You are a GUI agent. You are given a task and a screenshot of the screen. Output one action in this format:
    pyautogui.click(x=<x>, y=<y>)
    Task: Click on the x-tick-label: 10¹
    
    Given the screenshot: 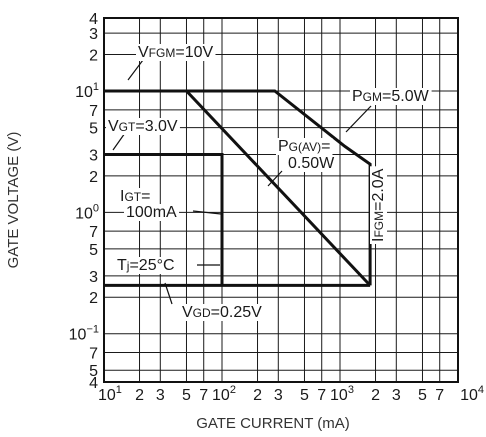 What is the action you would take?
    pyautogui.click(x=110, y=394)
    